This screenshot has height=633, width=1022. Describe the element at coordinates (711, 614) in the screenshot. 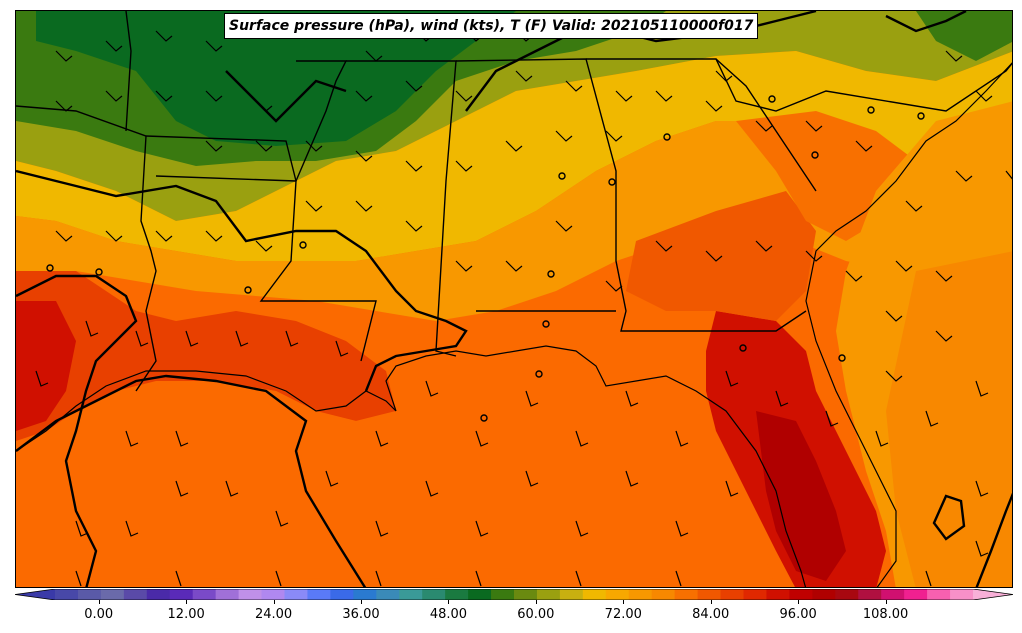

I see `colorbar-tick-label: 84.00` at that location.